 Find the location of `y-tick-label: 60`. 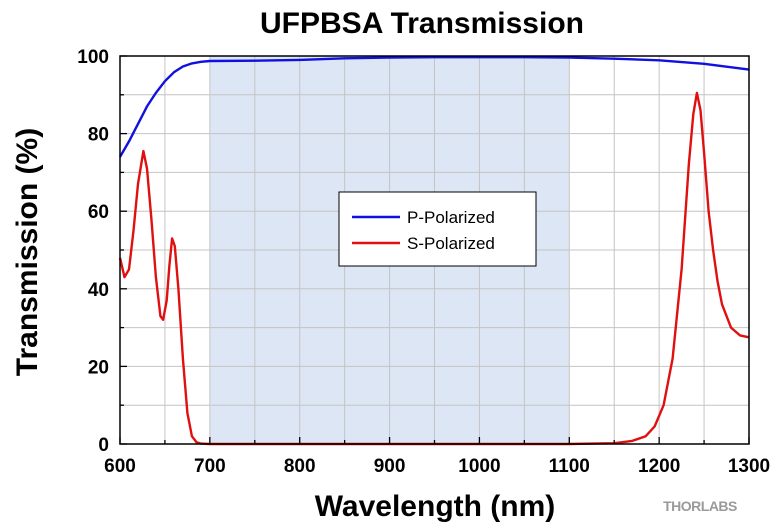

y-tick-label: 60 is located at coordinates (98, 212).